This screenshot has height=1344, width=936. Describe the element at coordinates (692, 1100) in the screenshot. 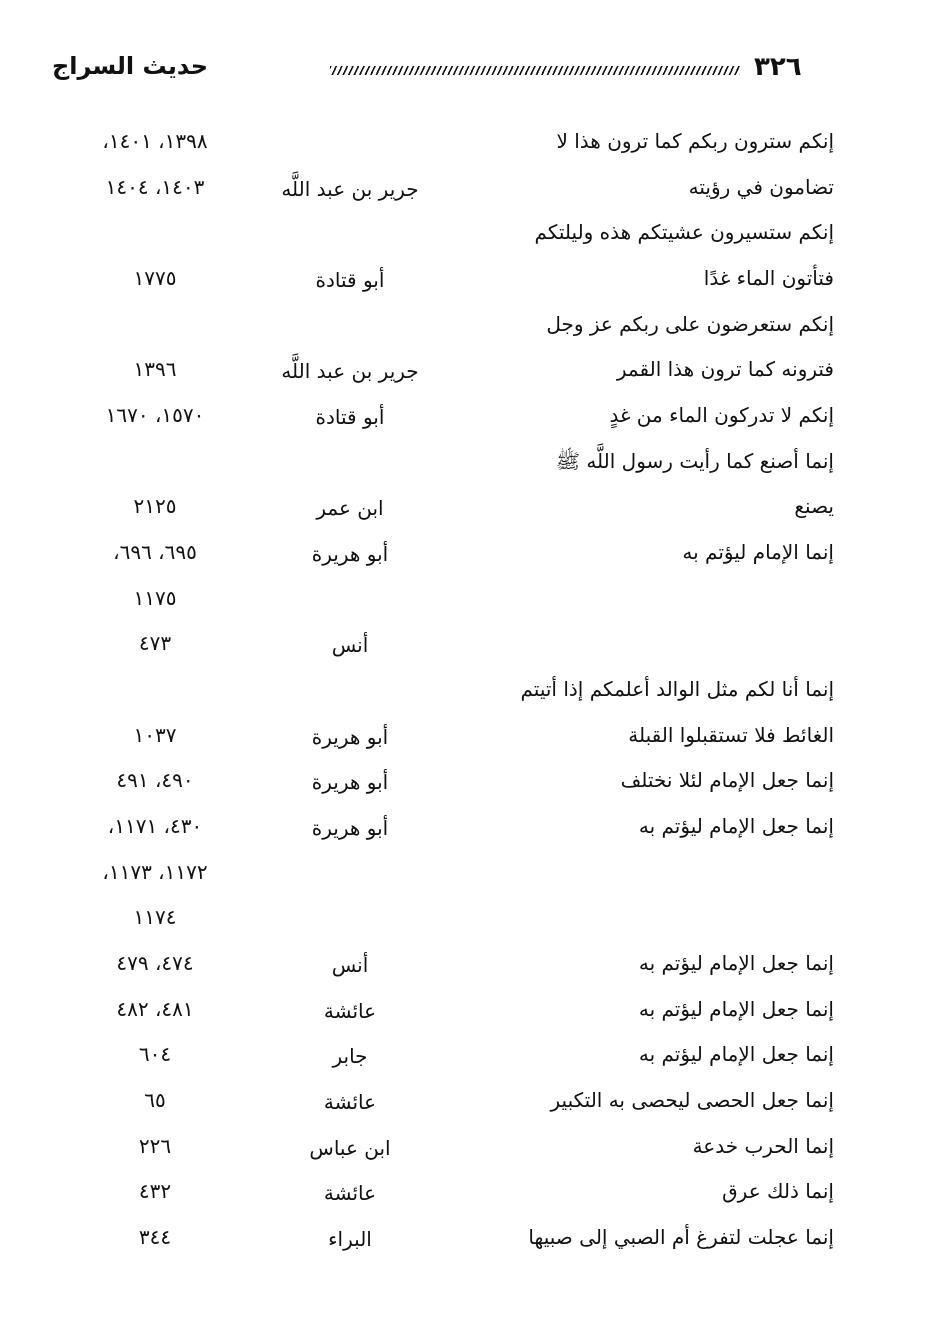

I see `hadith-text: إنما جعل الحصى ليحصى به التكبير` at that location.